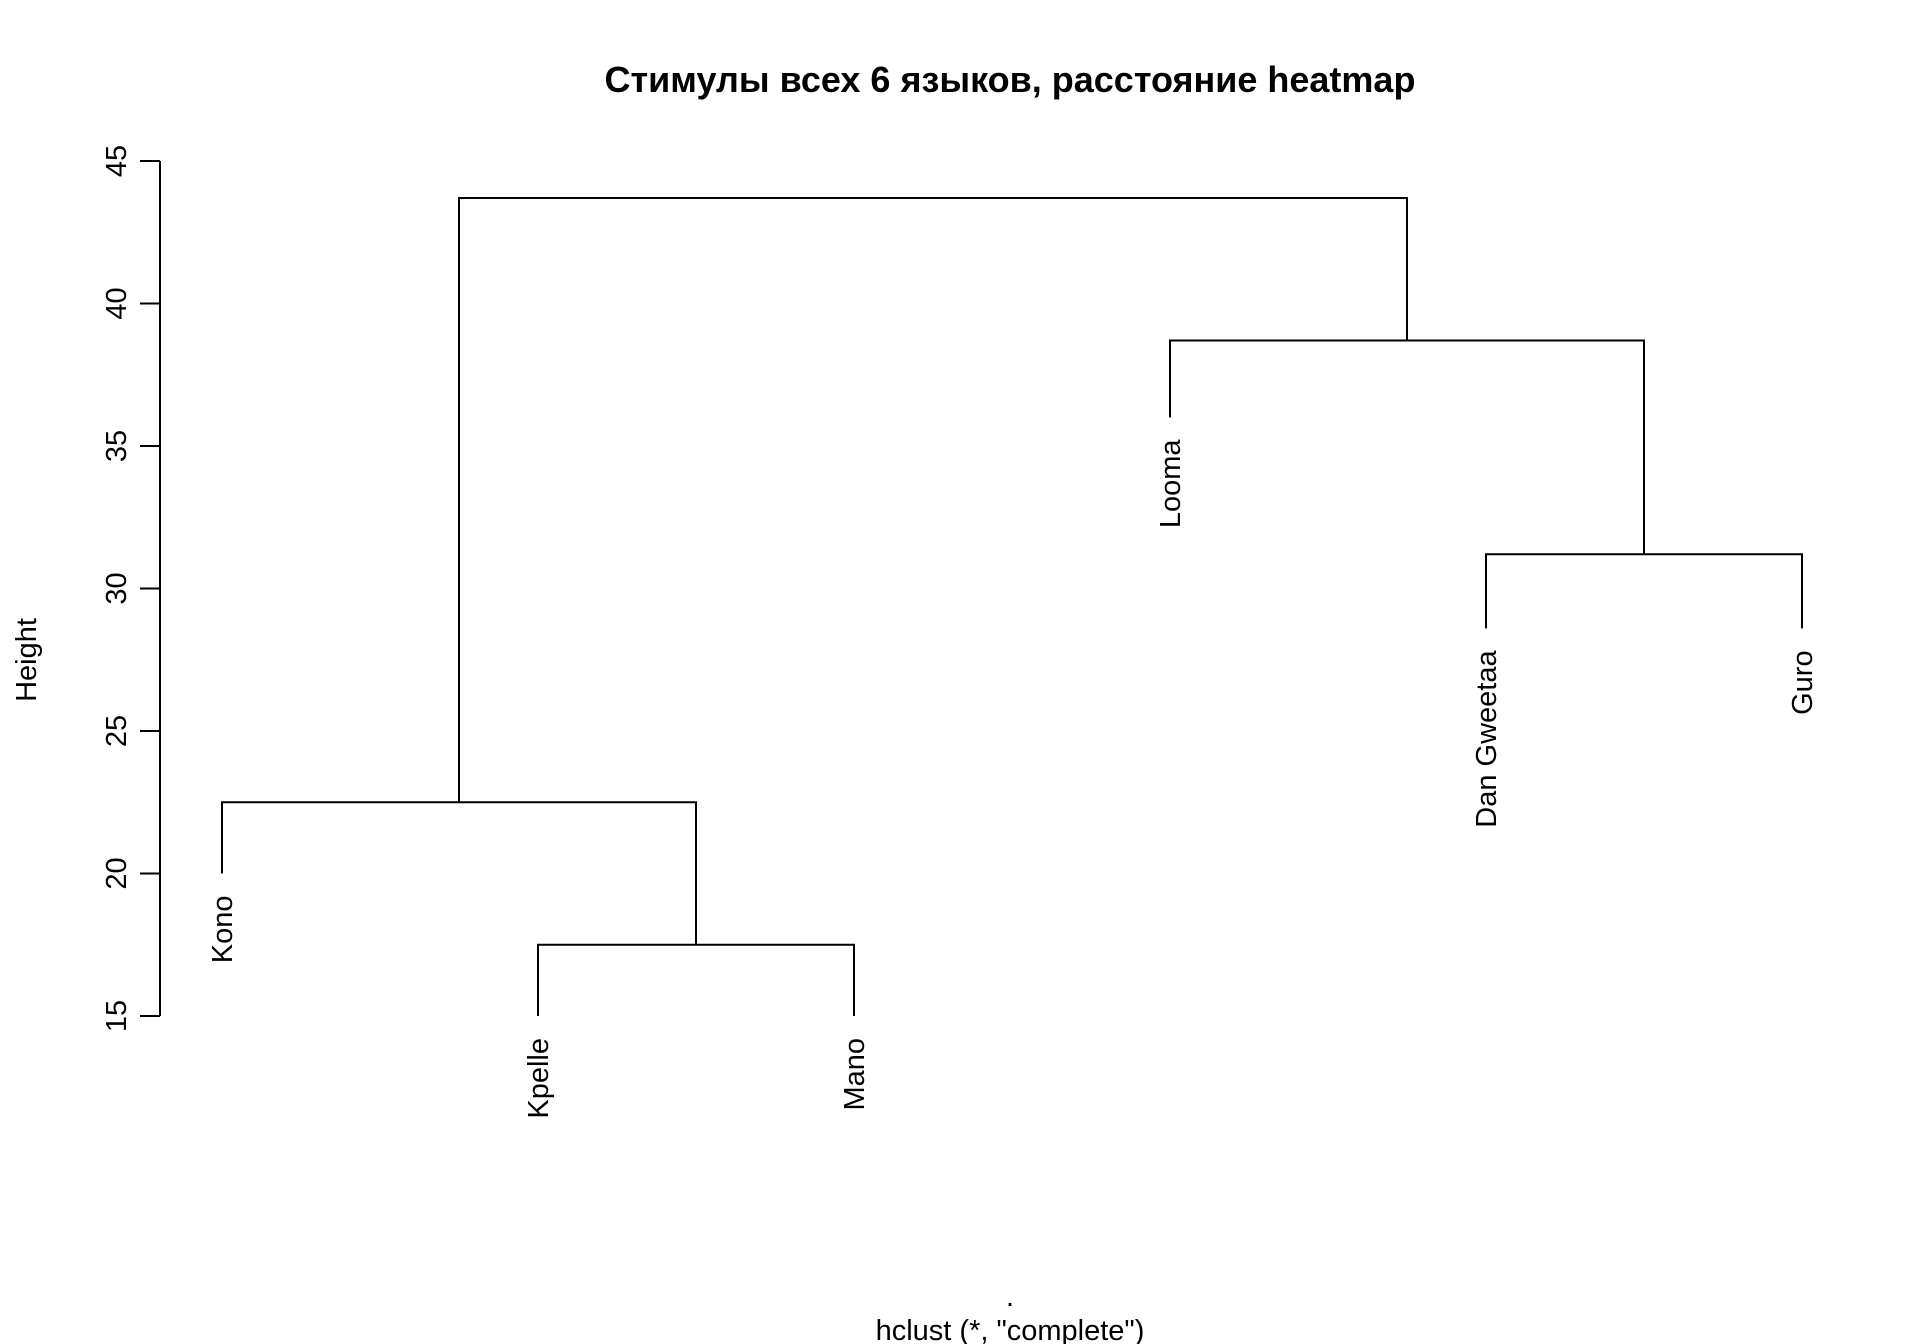 Image resolution: width=1920 pixels, height=1344 pixels. Describe the element at coordinates (117, 588) in the screenshot. I see `y-tick-label: 30` at that location.